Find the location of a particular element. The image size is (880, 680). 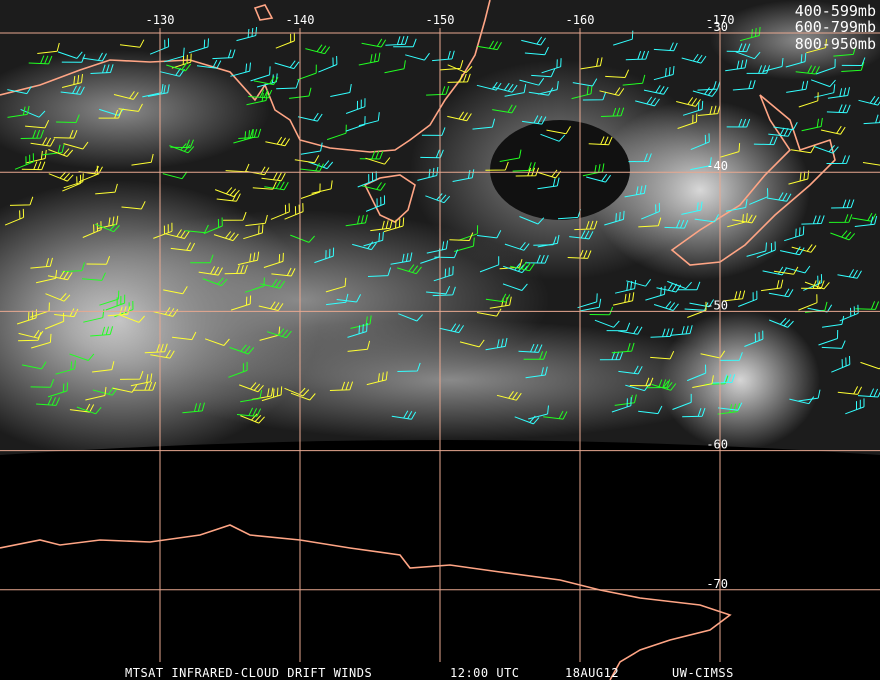

latitude-label: -50 is located at coordinates (717, 305).